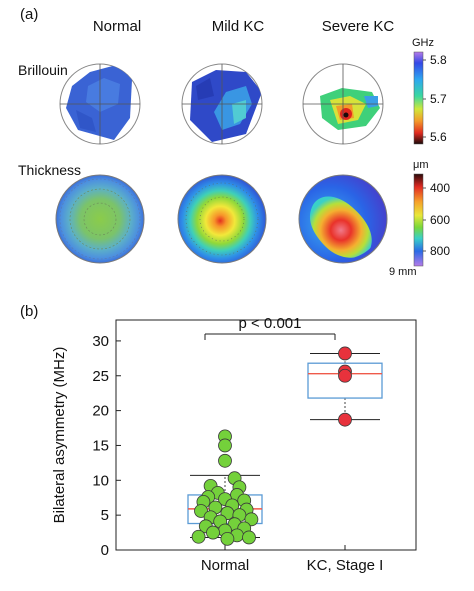 The image size is (474, 591). Describe the element at coordinates (418, 220) in the screenshot. I see `thickness-colorbar` at that location.